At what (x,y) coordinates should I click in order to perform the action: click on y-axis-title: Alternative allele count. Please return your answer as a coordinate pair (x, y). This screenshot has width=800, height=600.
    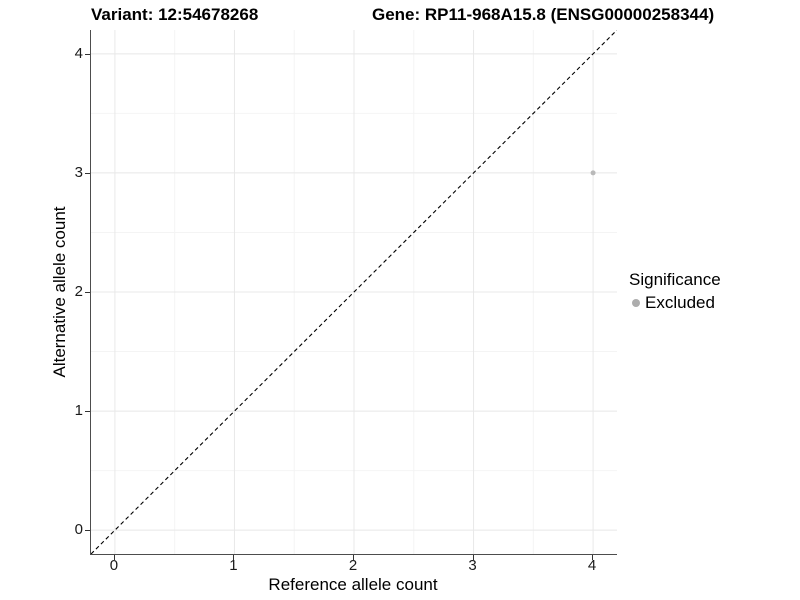
    Looking at the image, I should click on (59, 292).